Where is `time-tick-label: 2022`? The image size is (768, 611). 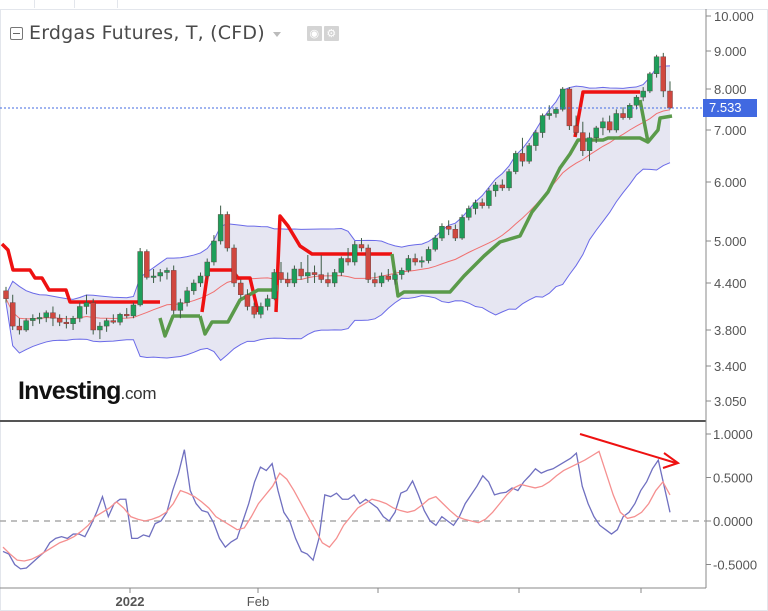 time-tick-label: 2022 is located at coordinates (130, 601).